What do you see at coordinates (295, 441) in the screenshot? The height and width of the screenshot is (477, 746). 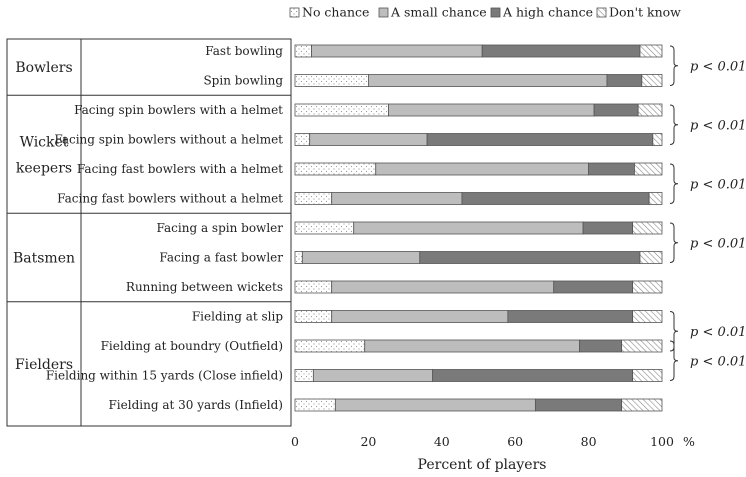 I see `x-tick-label: 0` at bounding box center [295, 441].